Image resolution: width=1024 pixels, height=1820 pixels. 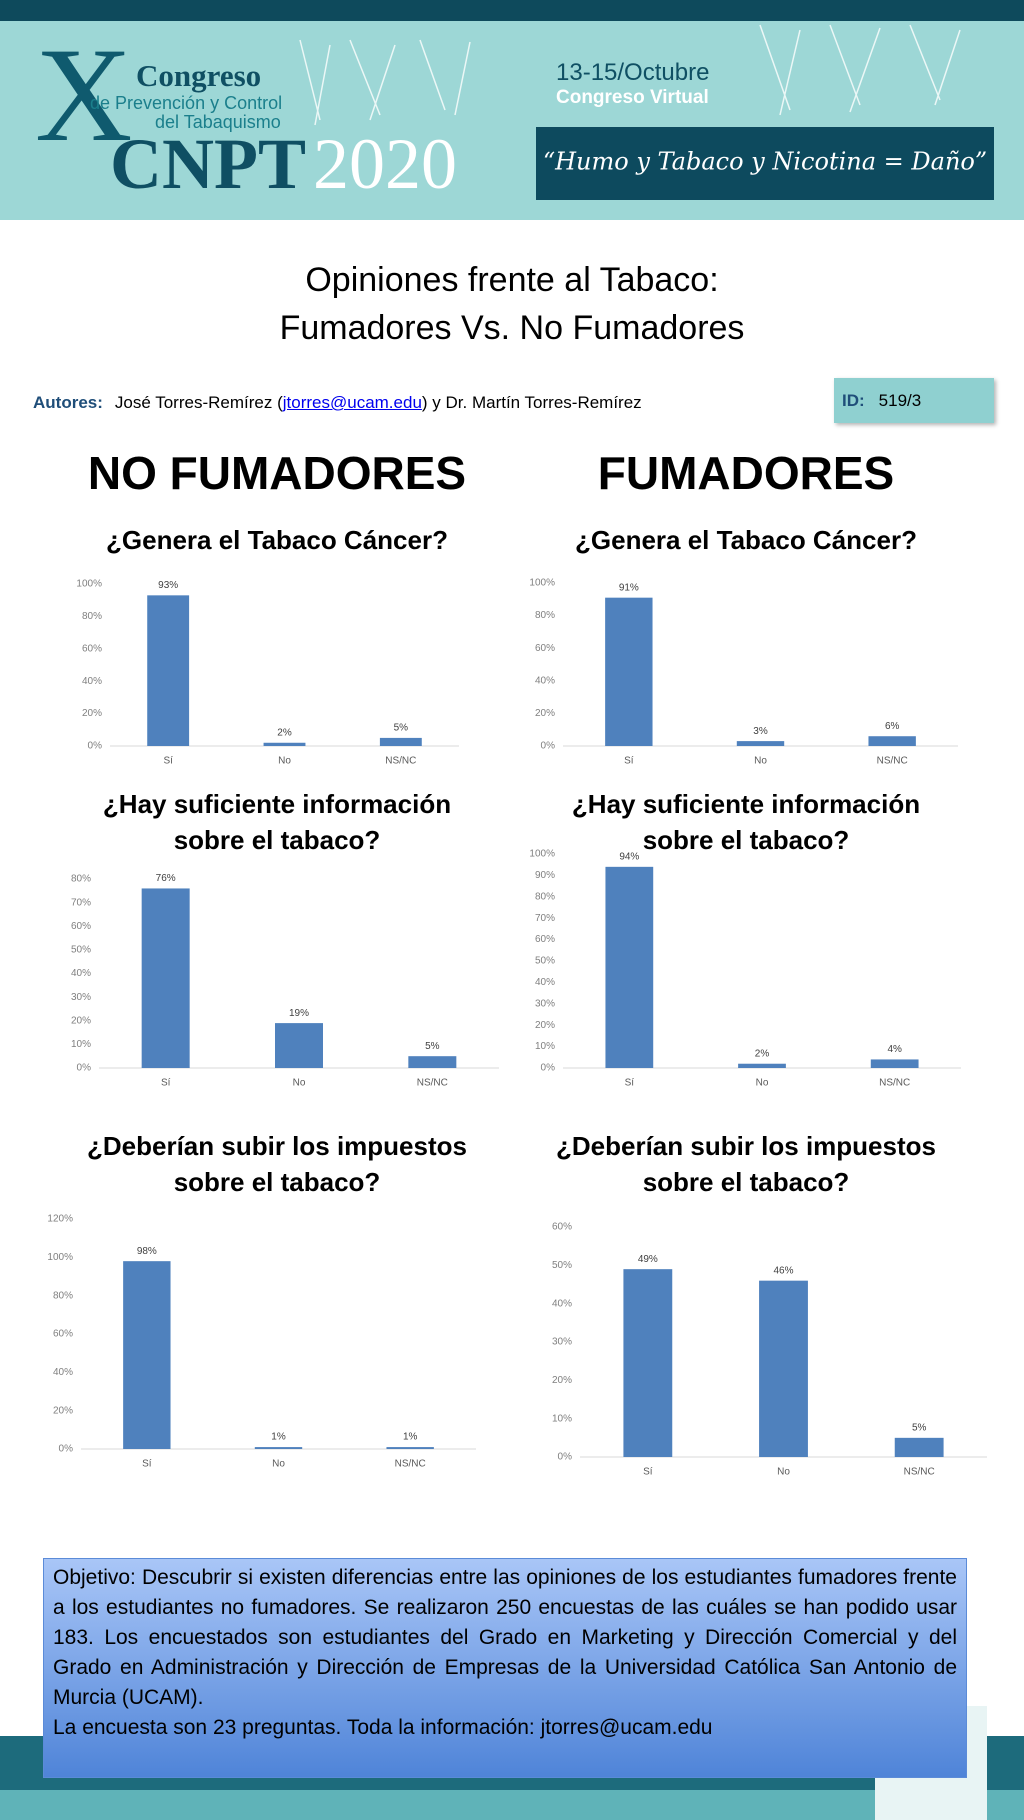 I want to click on data-label: 5%, so click(x=919, y=1427).